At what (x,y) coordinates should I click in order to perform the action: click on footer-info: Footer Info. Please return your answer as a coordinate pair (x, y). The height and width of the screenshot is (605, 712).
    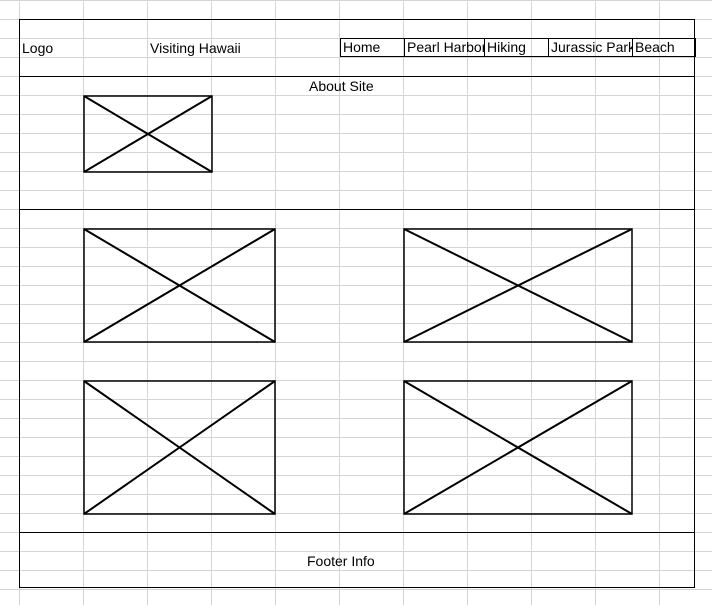
    Looking at the image, I should click on (341, 561).